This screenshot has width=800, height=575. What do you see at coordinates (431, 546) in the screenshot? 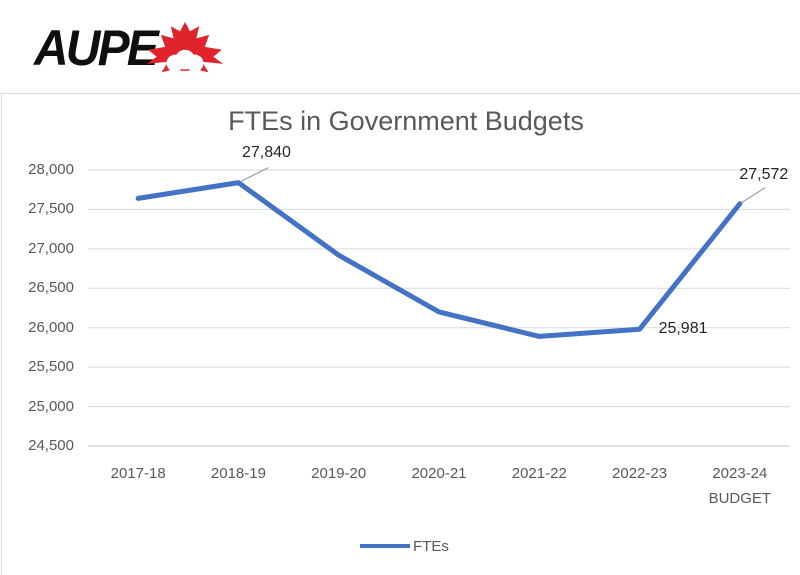
I see `legend-label: FTEs` at bounding box center [431, 546].